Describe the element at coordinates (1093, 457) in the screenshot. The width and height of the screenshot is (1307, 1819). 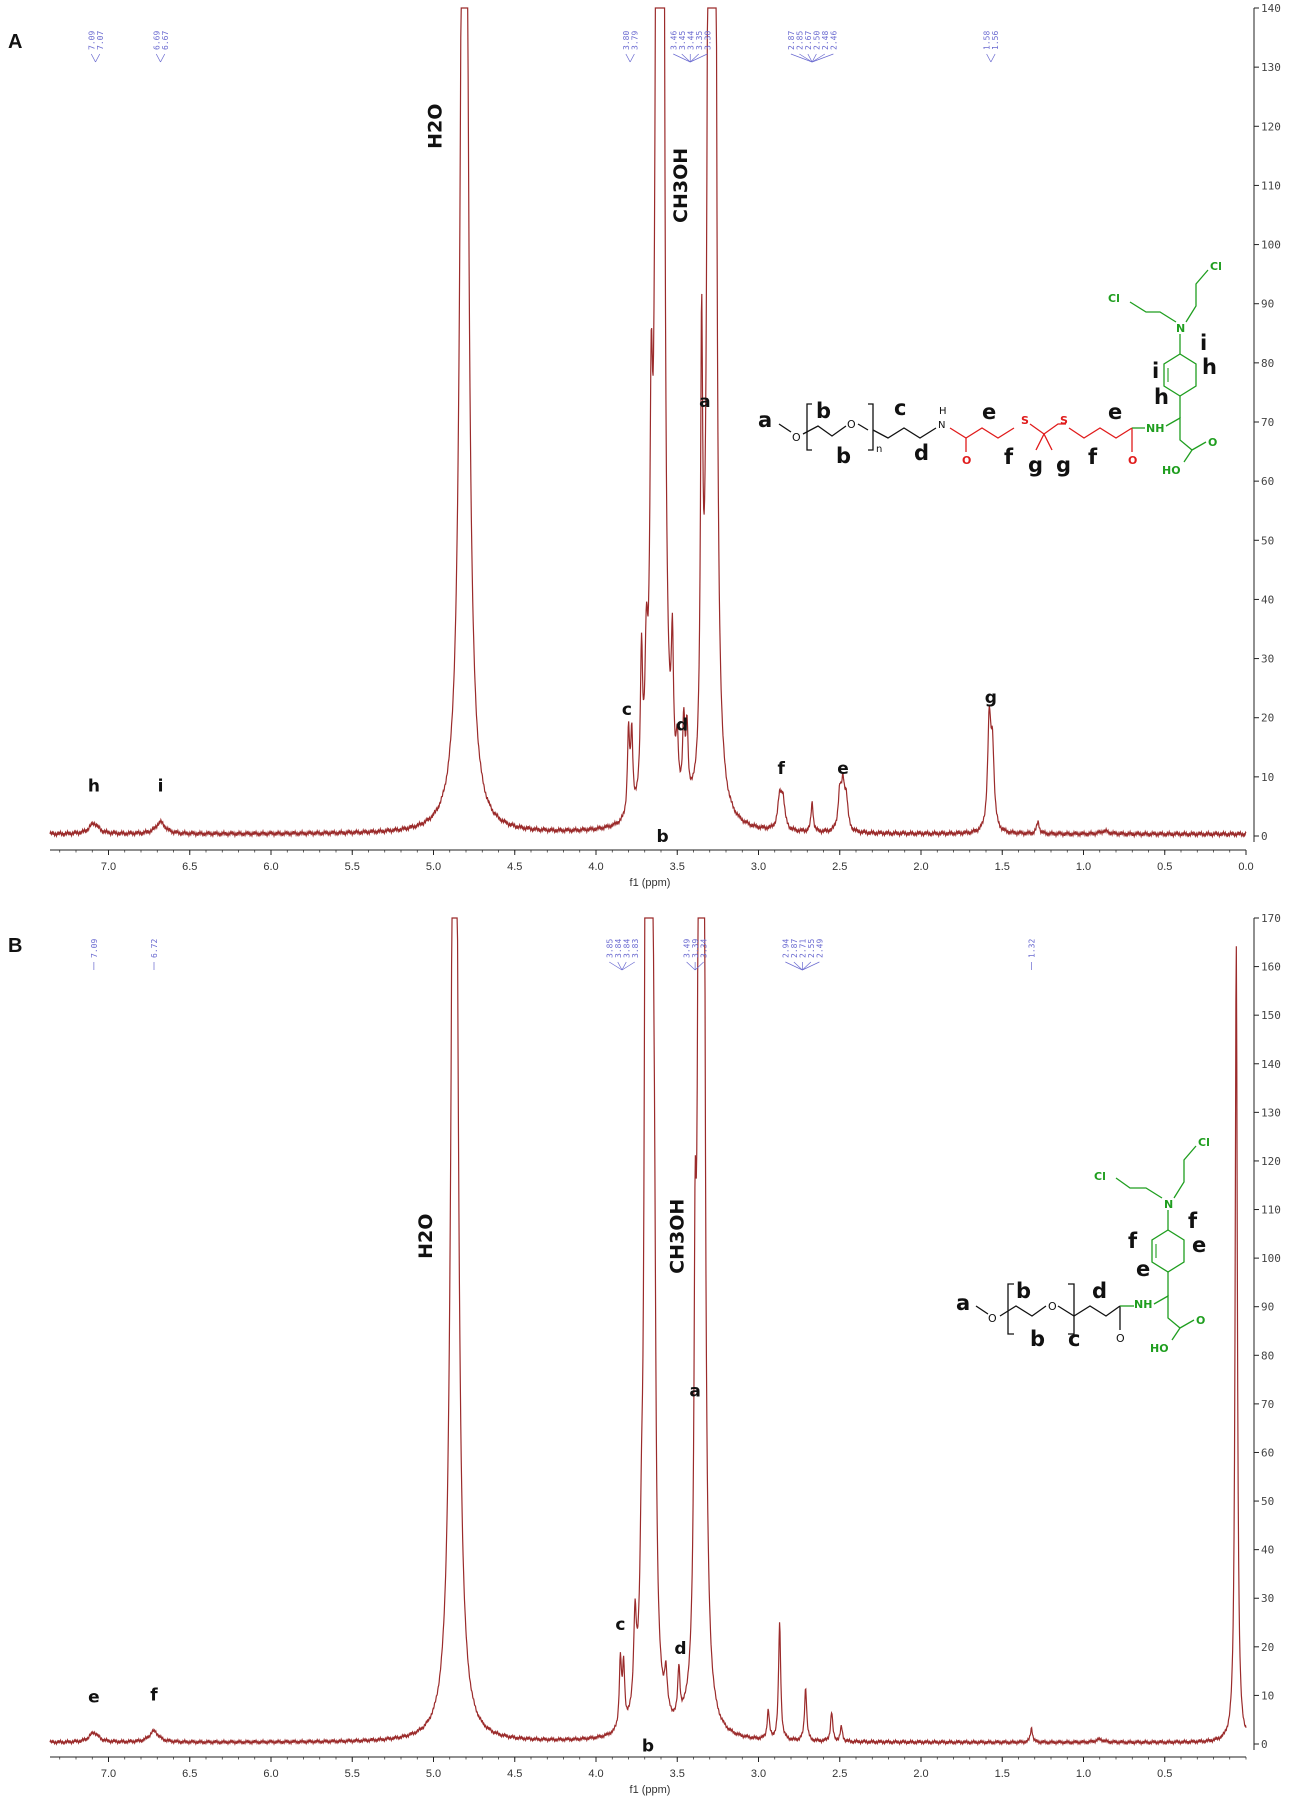
I see `structure-a-tag-f2: f` at that location.